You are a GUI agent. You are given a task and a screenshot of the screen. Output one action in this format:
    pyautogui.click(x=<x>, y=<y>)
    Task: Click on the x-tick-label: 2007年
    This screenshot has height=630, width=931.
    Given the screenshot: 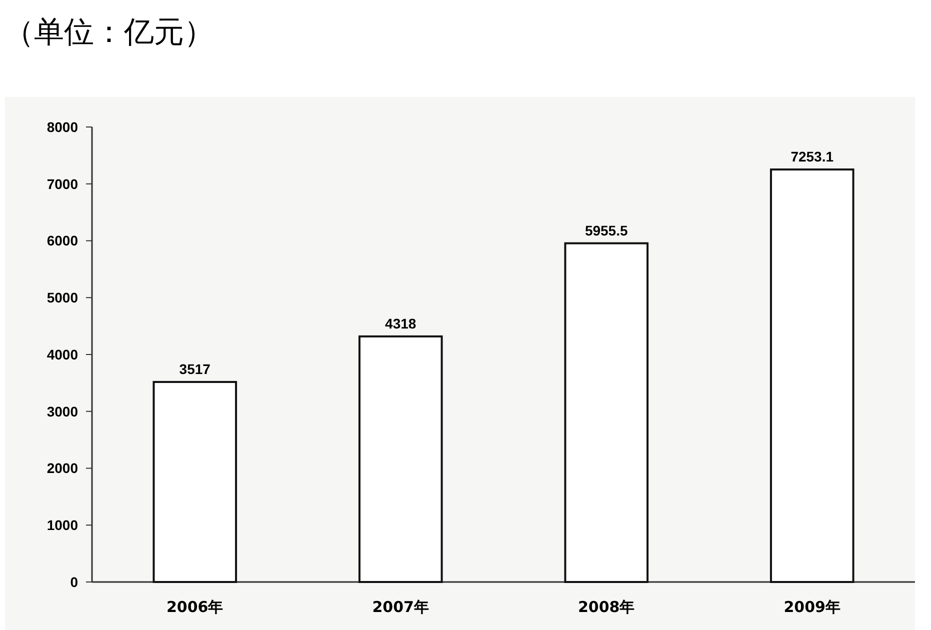 What is the action you would take?
    pyautogui.click(x=400, y=607)
    